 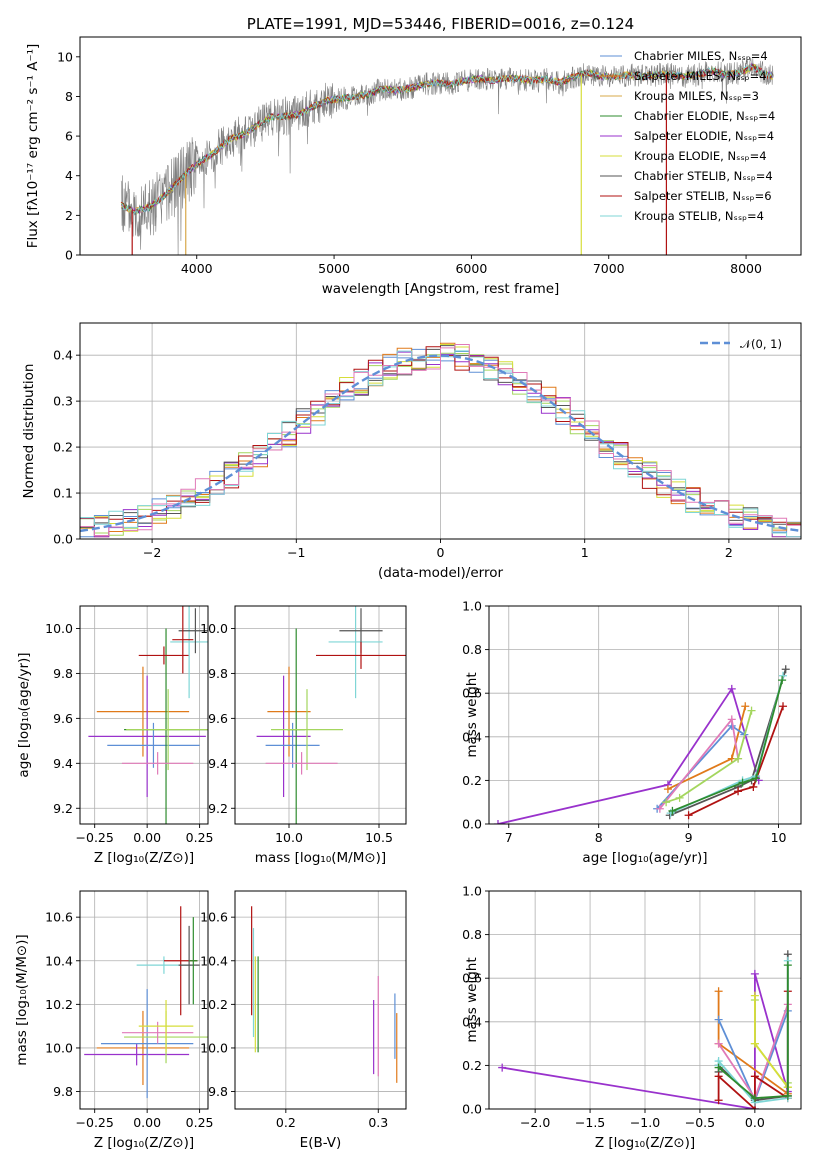 I want to click on y-tick-label: 10, so click(x=65, y=56).